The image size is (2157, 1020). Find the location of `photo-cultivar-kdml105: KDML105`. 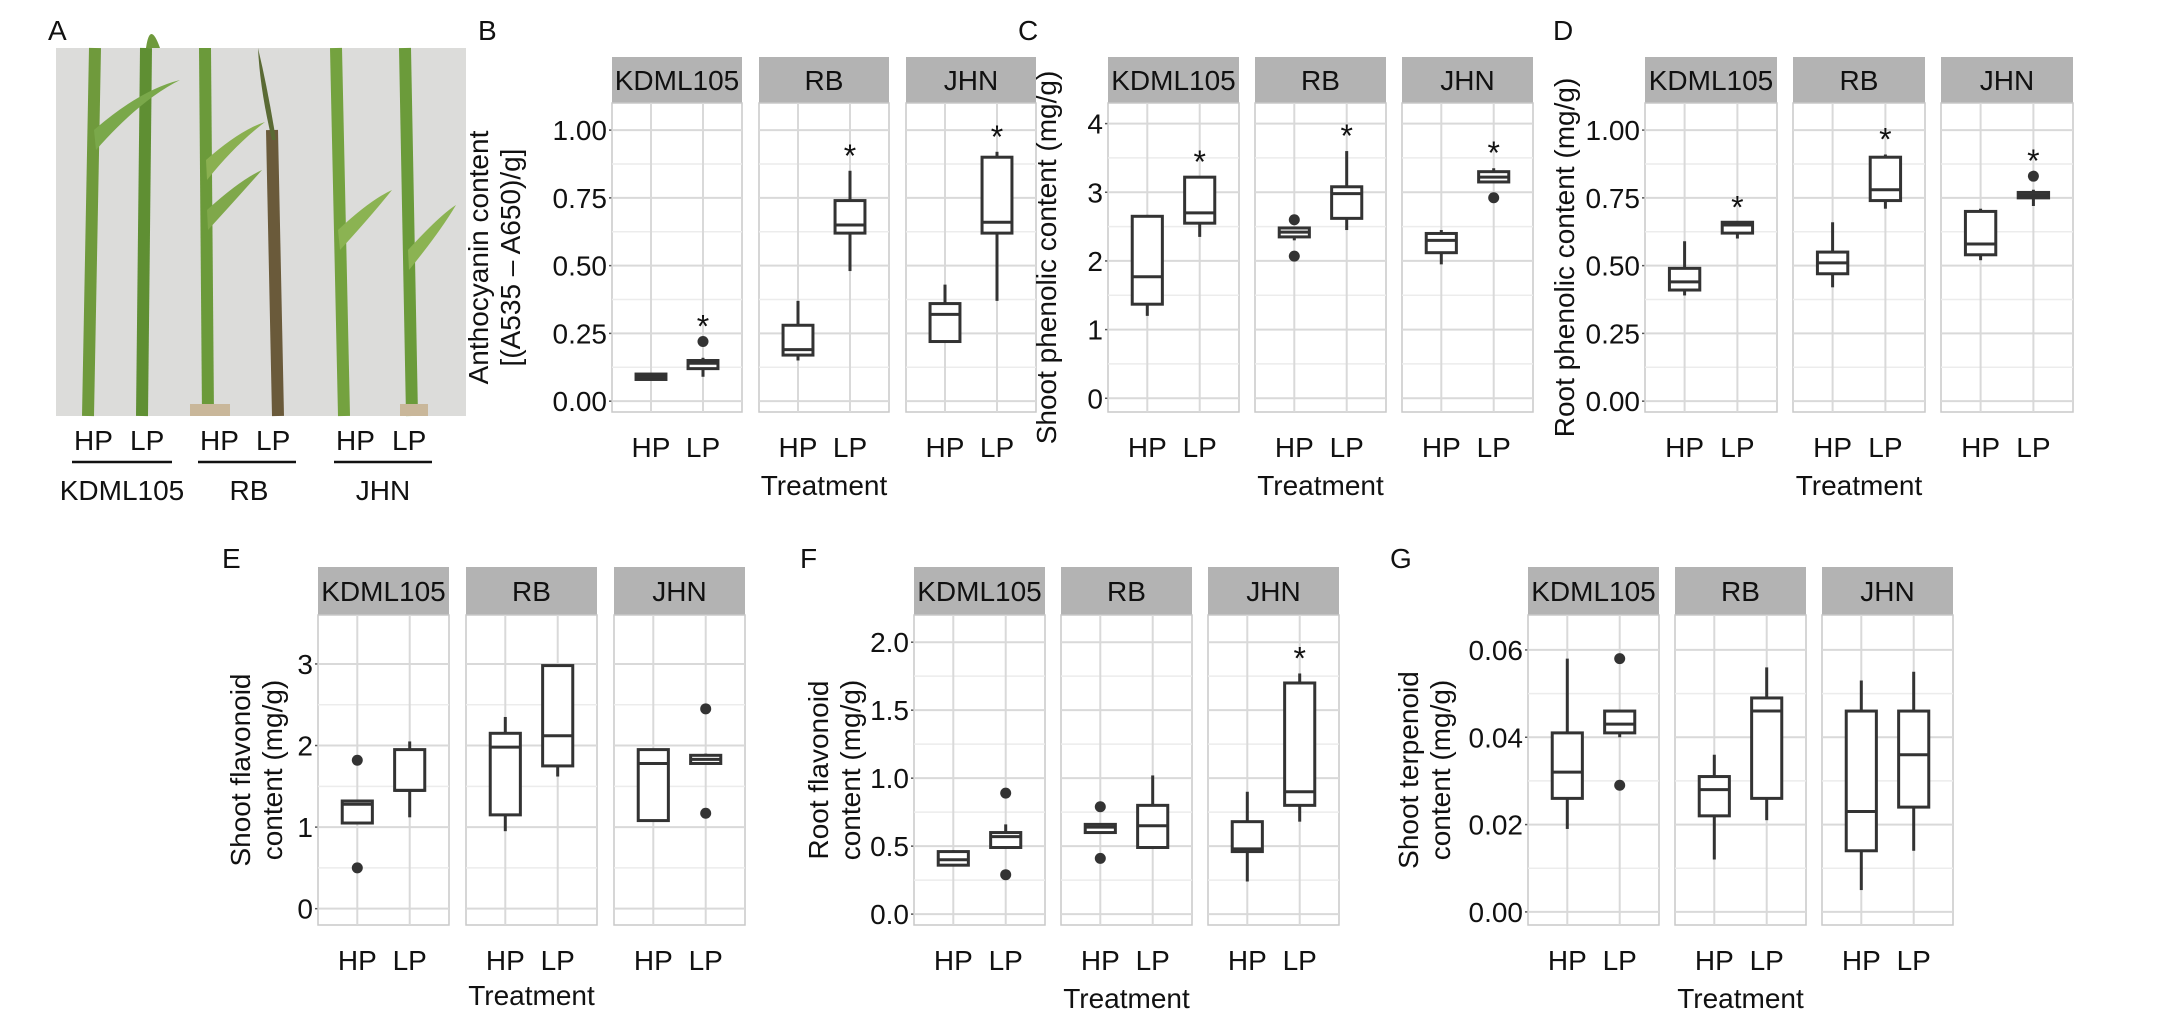

photo-cultivar-kdml105: KDML105 is located at coordinates (122, 490).